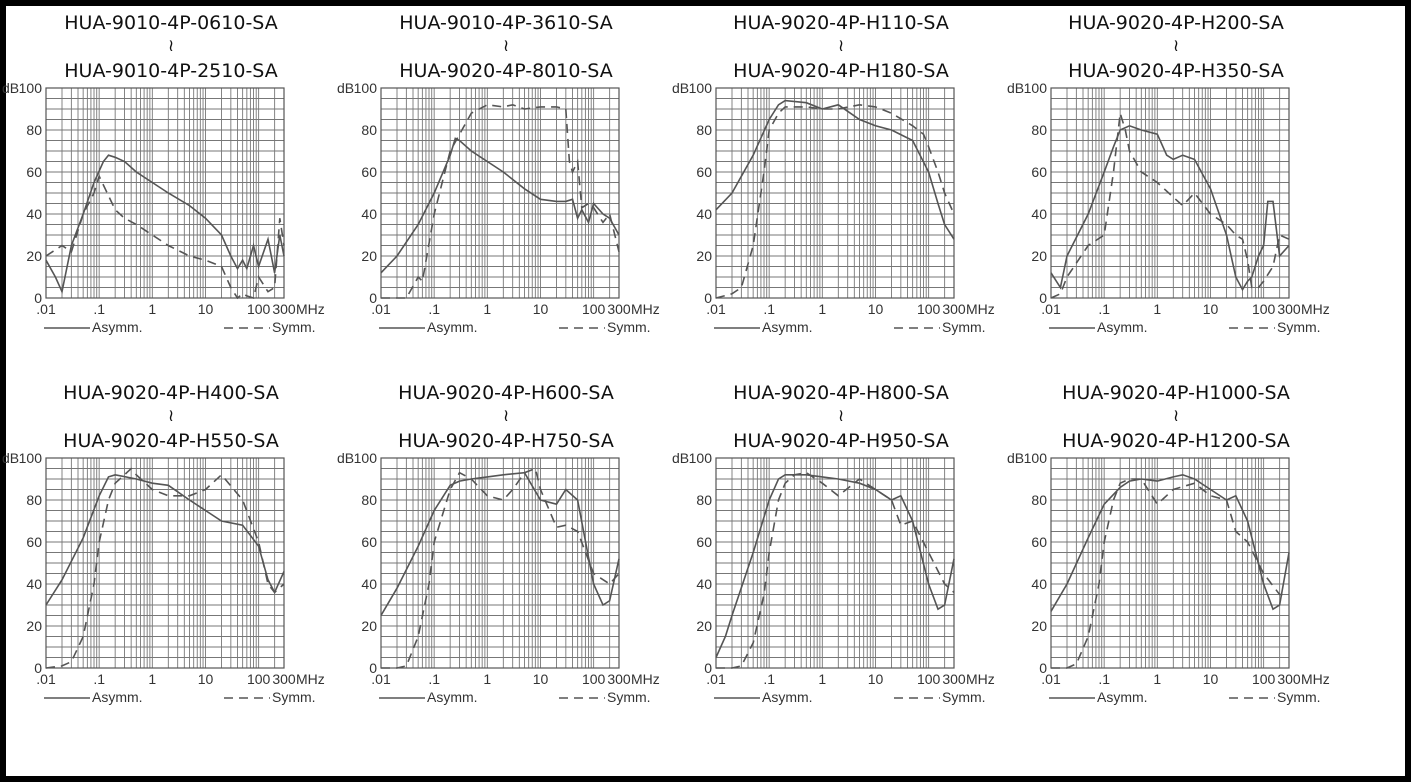  Describe the element at coordinates (841, 441) in the screenshot. I see `chart-title-line2: HUA-9020-4P-H950-SA` at that location.